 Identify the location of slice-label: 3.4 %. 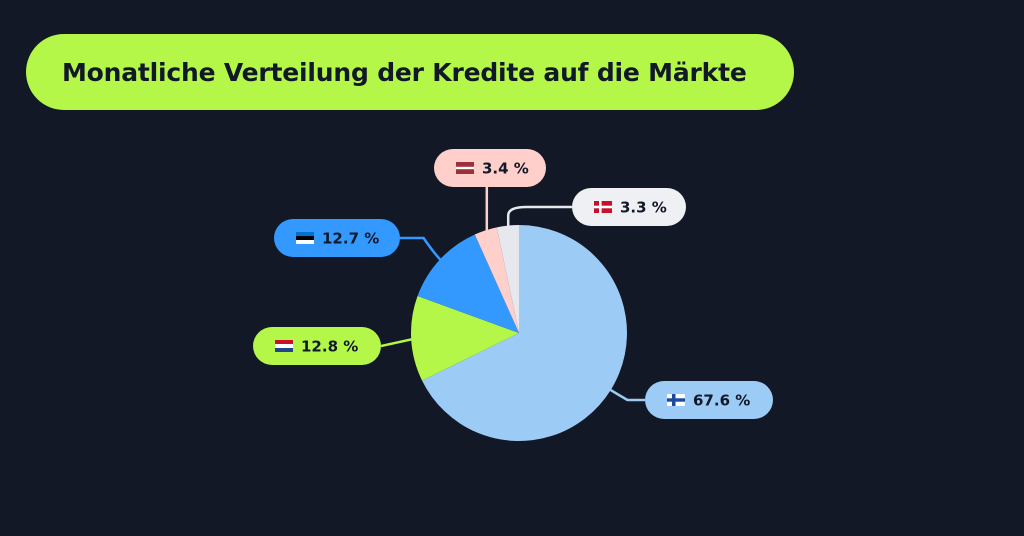
(490, 168).